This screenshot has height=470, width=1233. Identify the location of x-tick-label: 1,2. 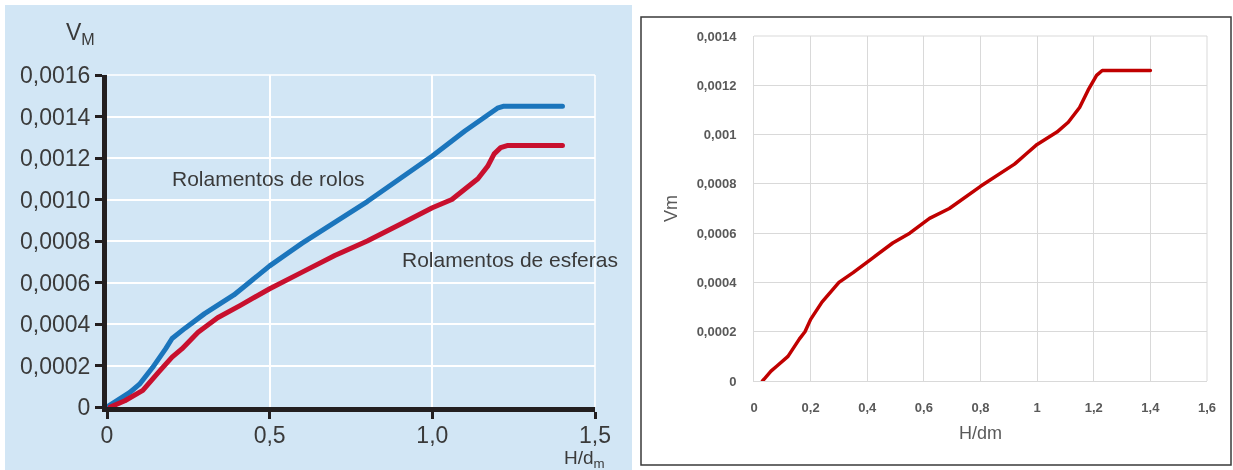
(1093, 407).